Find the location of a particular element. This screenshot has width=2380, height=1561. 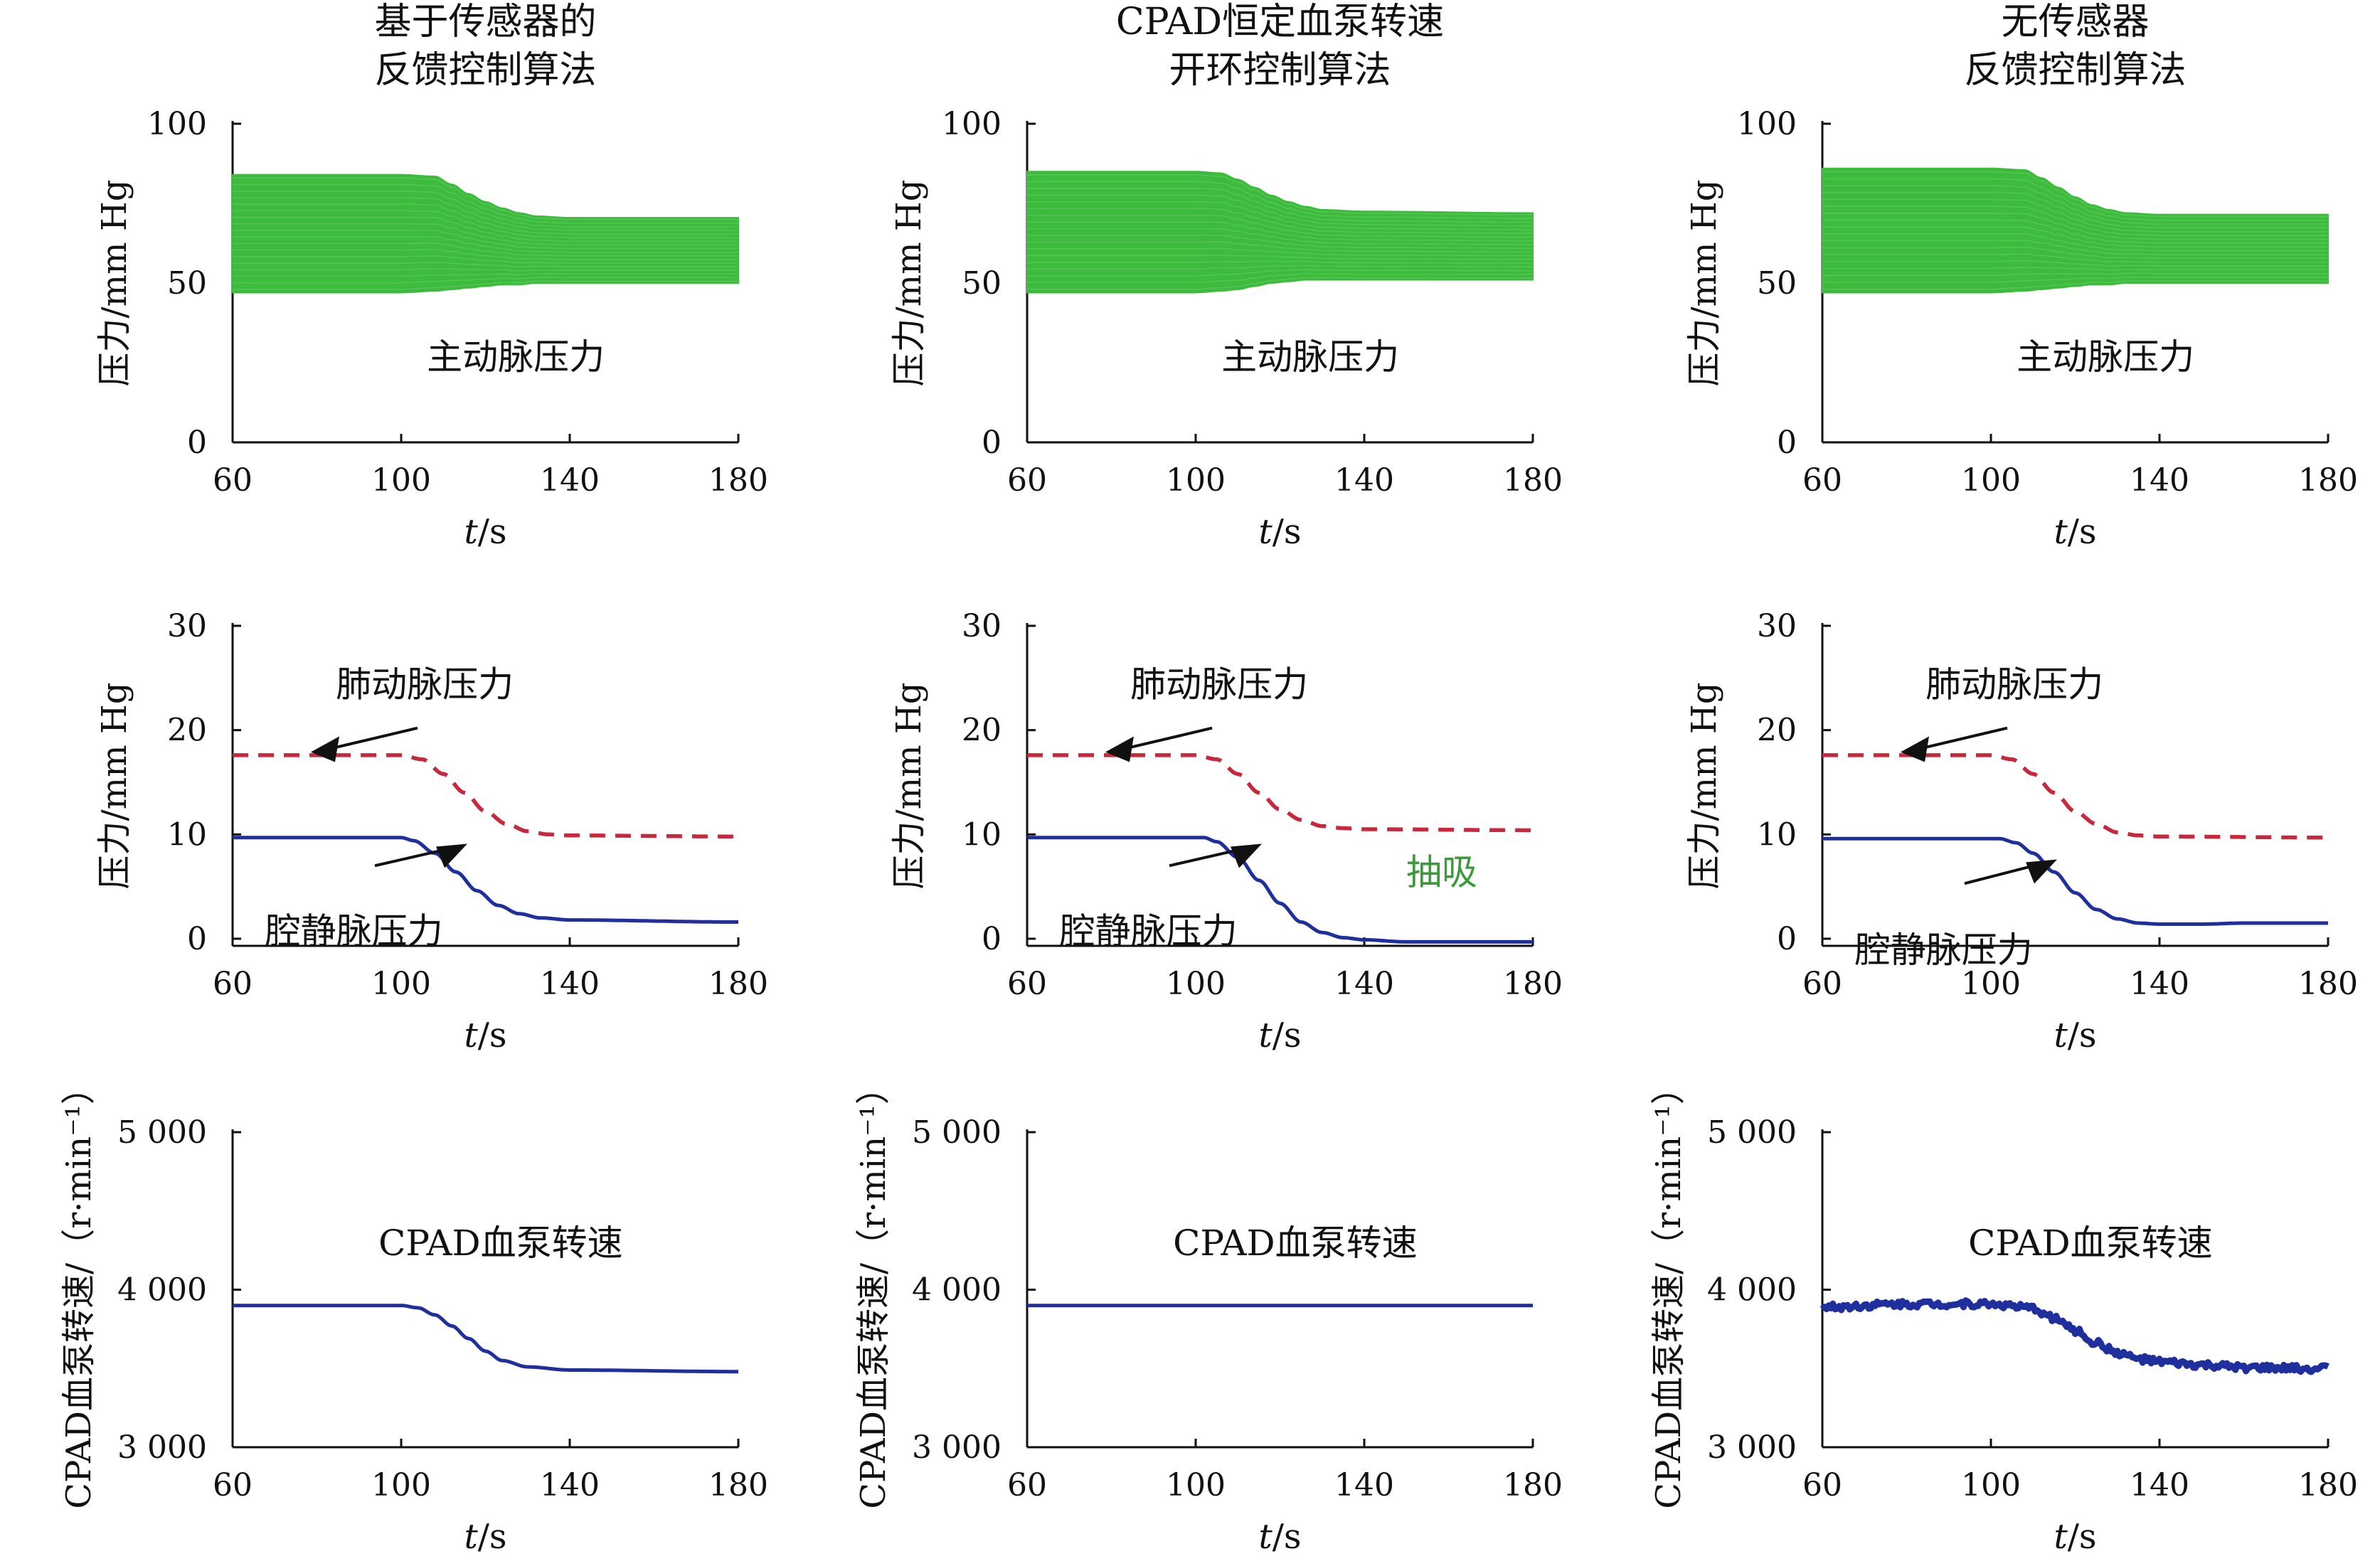

vena-cava-arrow-head is located at coordinates (451, 855).